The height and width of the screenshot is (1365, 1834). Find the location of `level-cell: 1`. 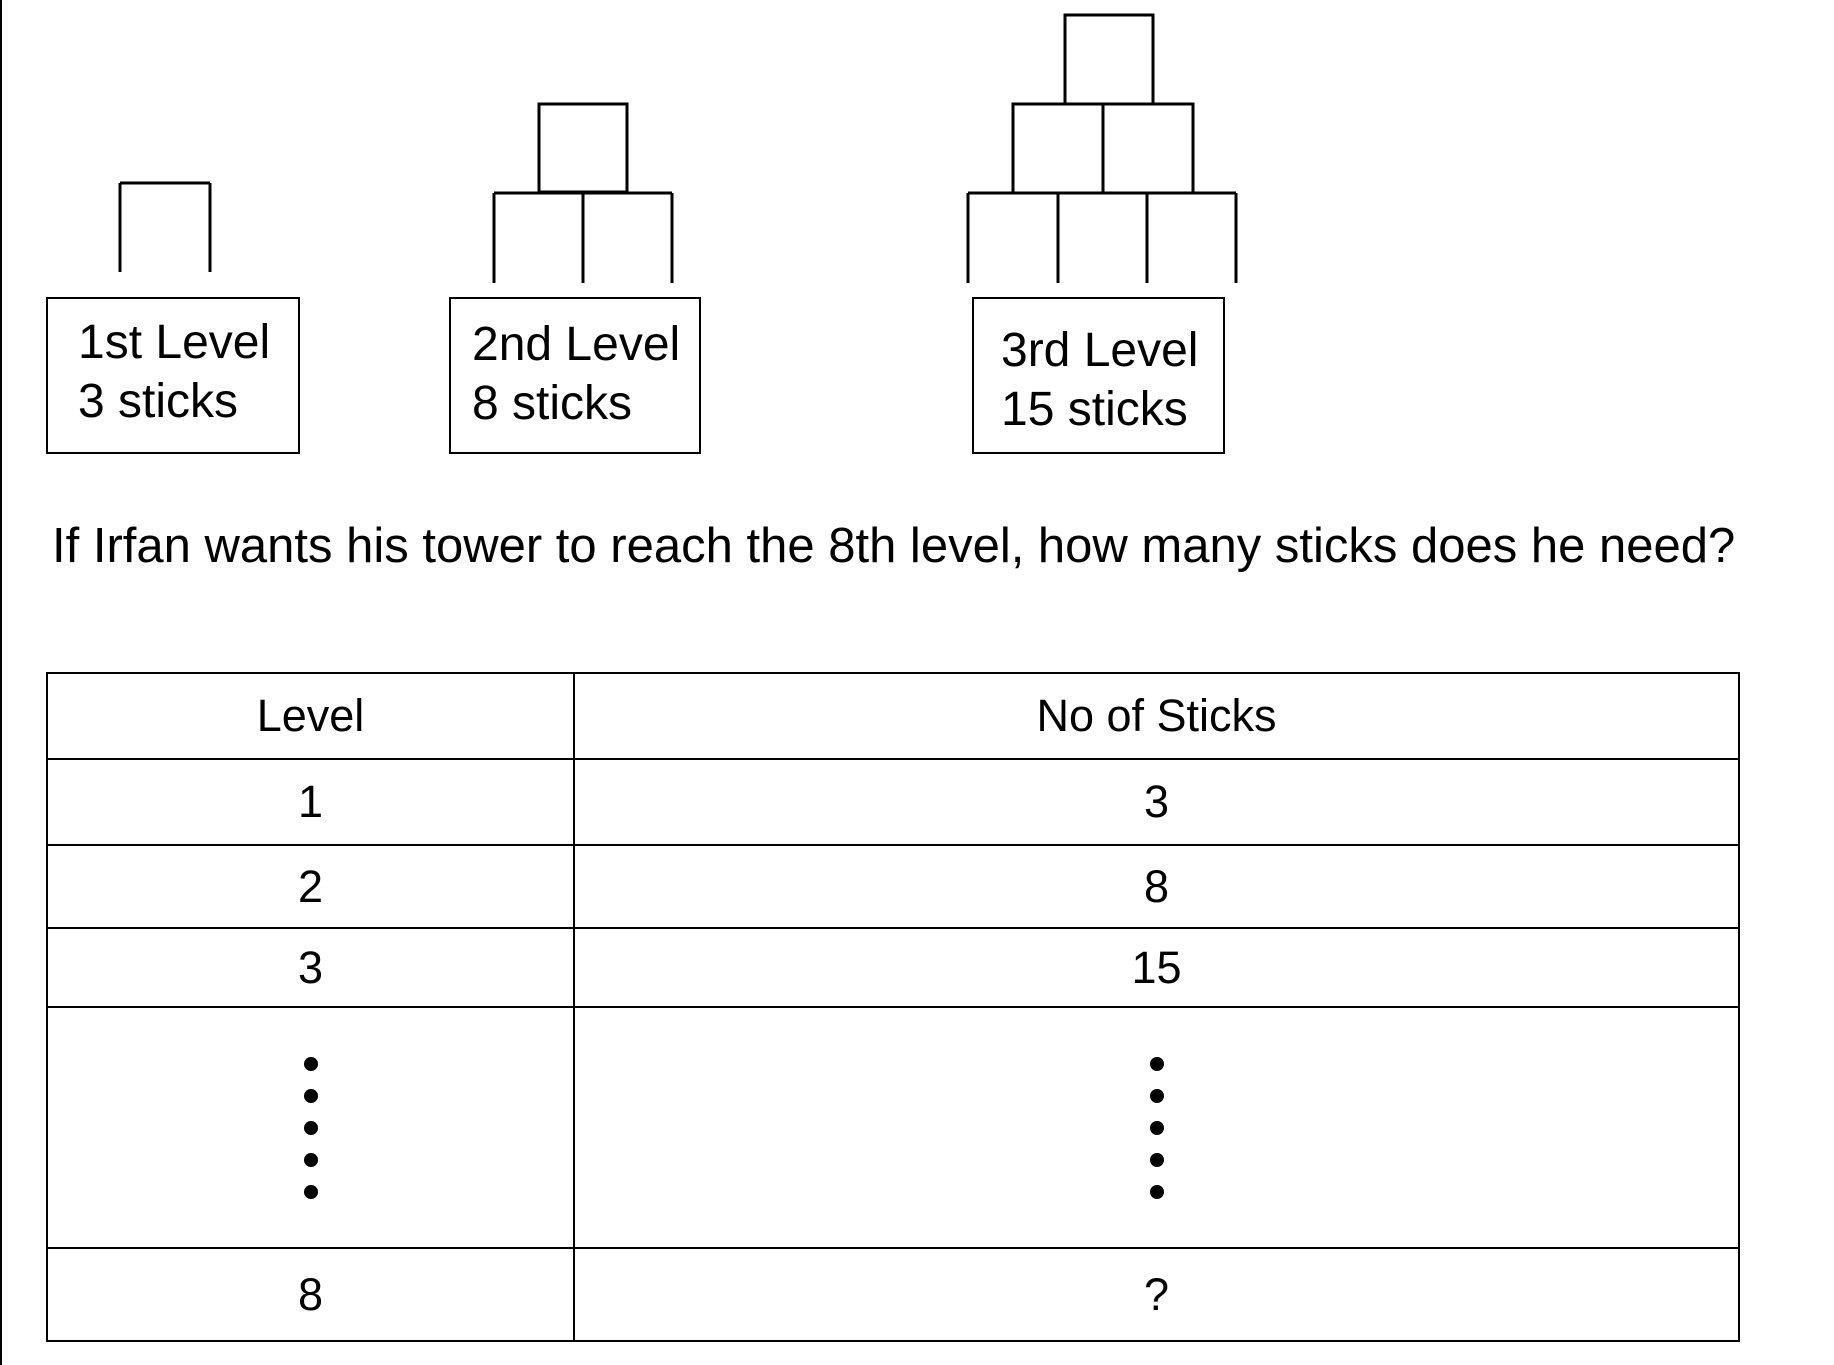

level-cell: 1 is located at coordinates (310, 802).